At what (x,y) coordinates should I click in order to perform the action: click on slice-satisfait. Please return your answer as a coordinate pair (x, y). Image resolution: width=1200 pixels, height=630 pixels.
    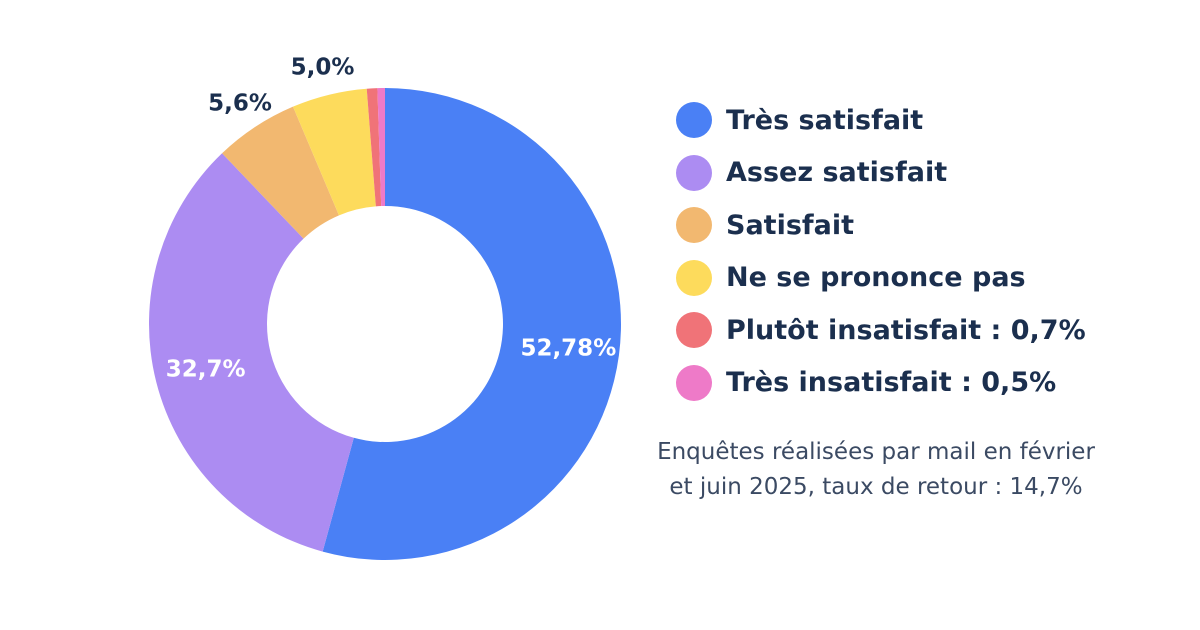
    Looking at the image, I should click on (280, 172).